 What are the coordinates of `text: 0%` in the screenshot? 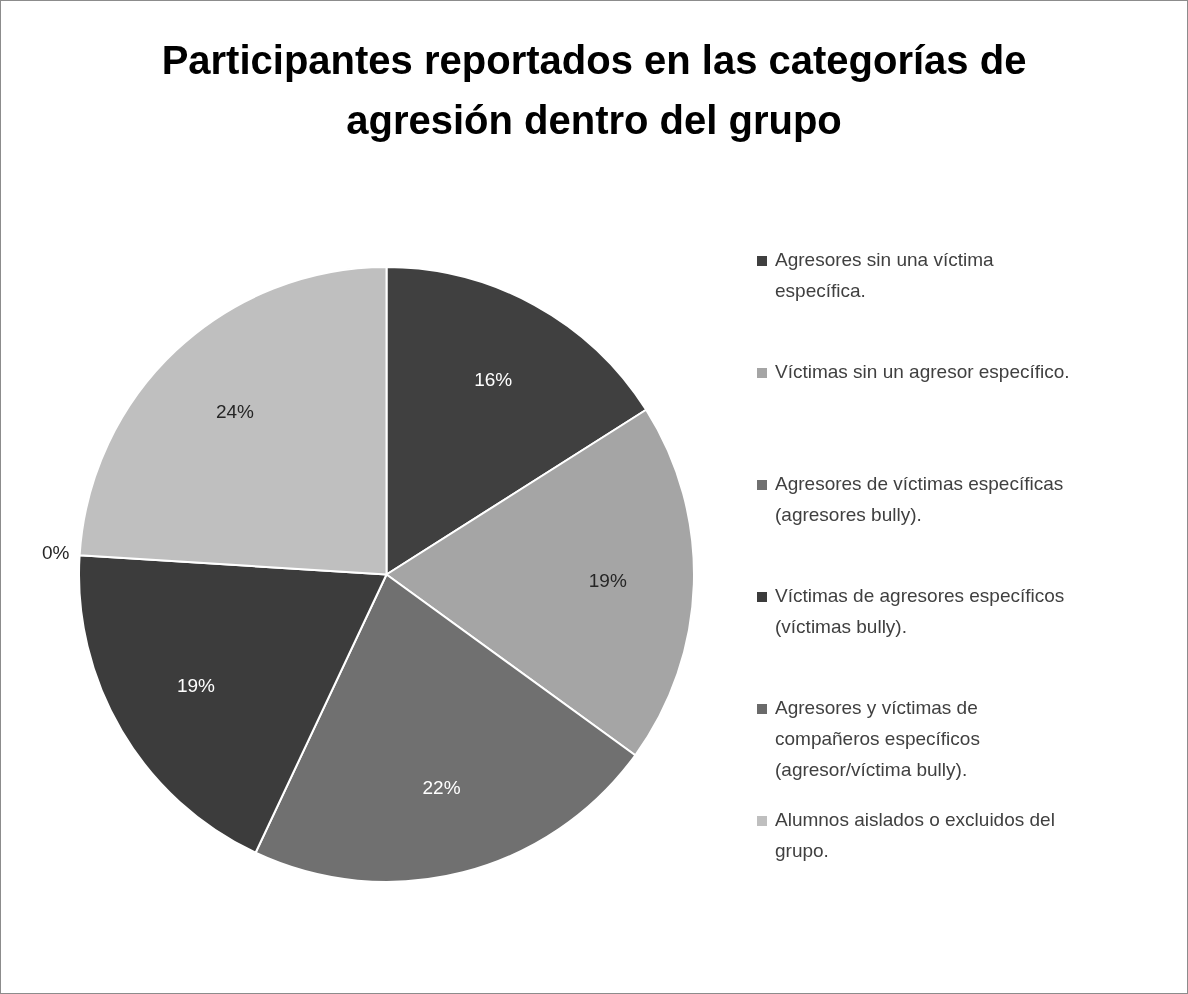 It's located at (55, 552).